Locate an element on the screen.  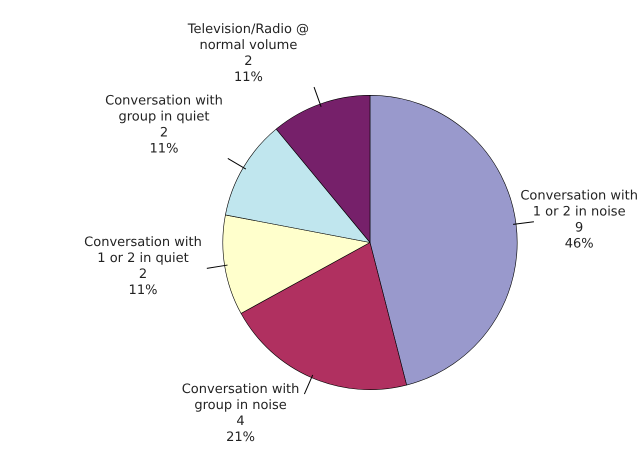
slice-label: Conversation with 1 or 2 in noise is located at coordinates (579, 204).